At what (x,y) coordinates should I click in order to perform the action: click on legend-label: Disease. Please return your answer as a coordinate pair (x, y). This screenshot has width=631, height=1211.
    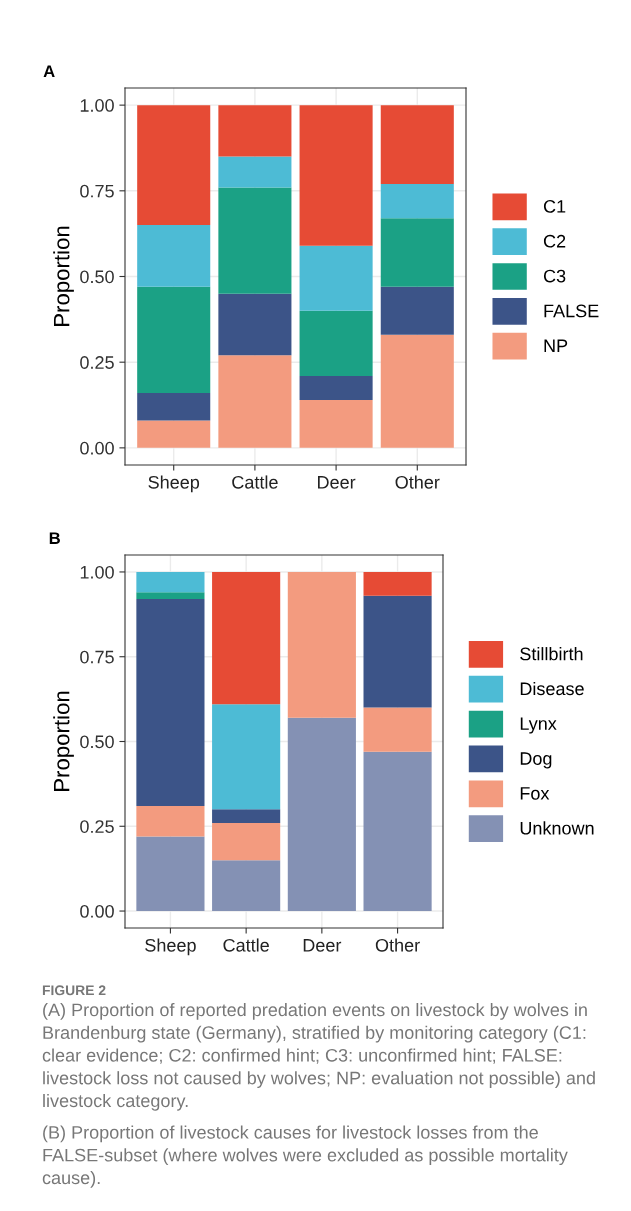
    Looking at the image, I should click on (552, 688).